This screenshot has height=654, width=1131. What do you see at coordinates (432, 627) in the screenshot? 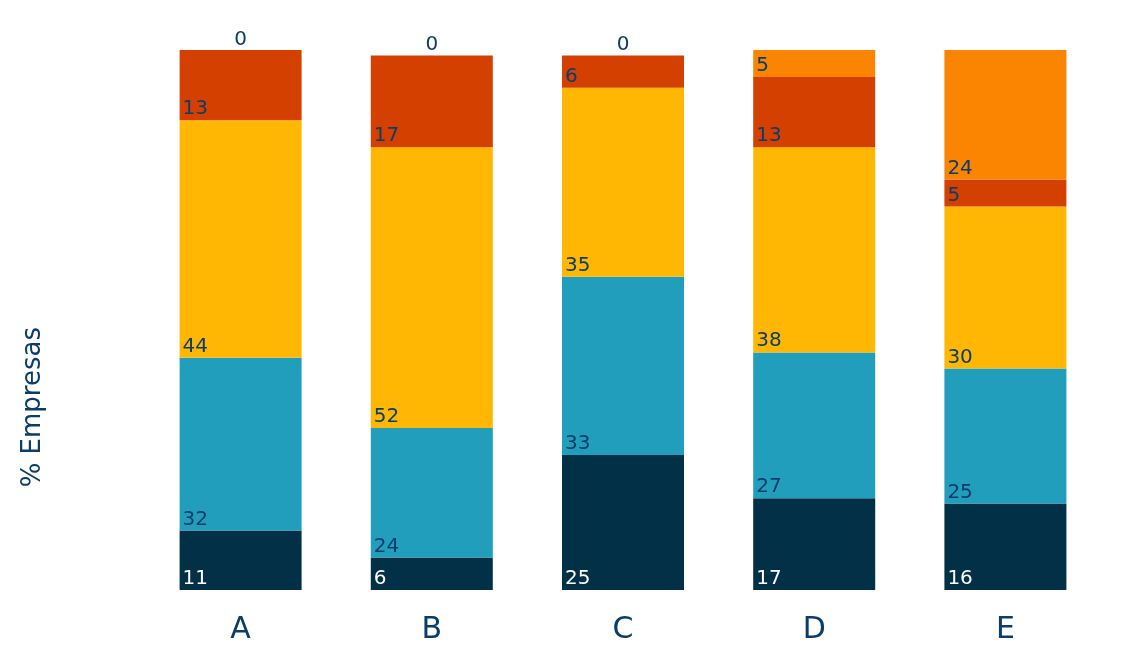
I see `x-tick-label: B` at bounding box center [432, 627].